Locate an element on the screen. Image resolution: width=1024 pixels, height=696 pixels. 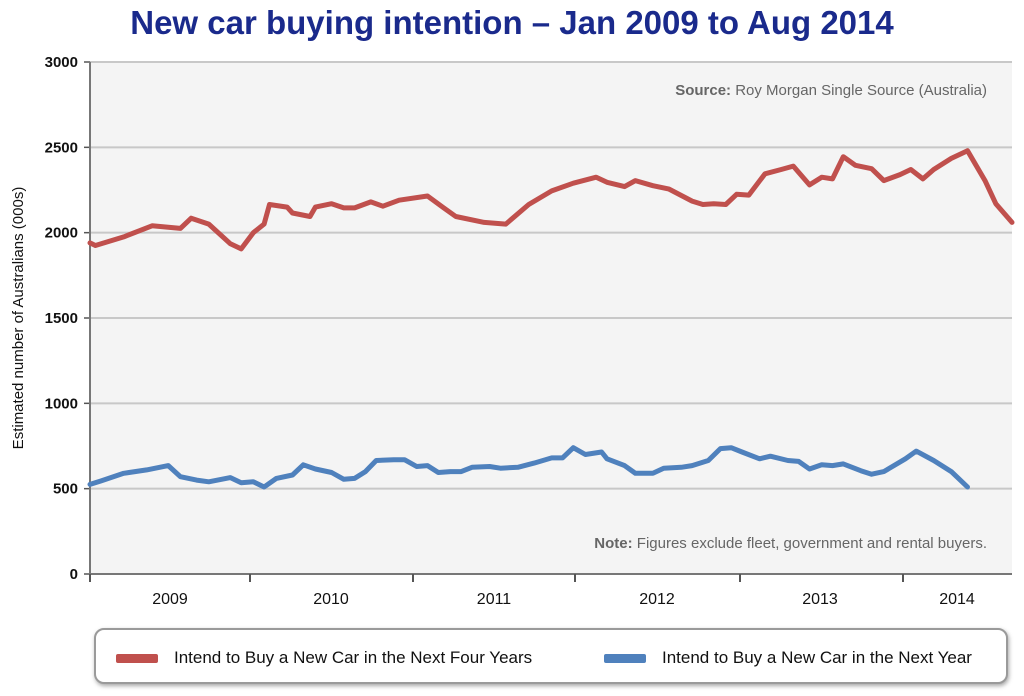
x-tick-labels: 2009 2010 2011 2012 2013 2014 is located at coordinates (532, 591).